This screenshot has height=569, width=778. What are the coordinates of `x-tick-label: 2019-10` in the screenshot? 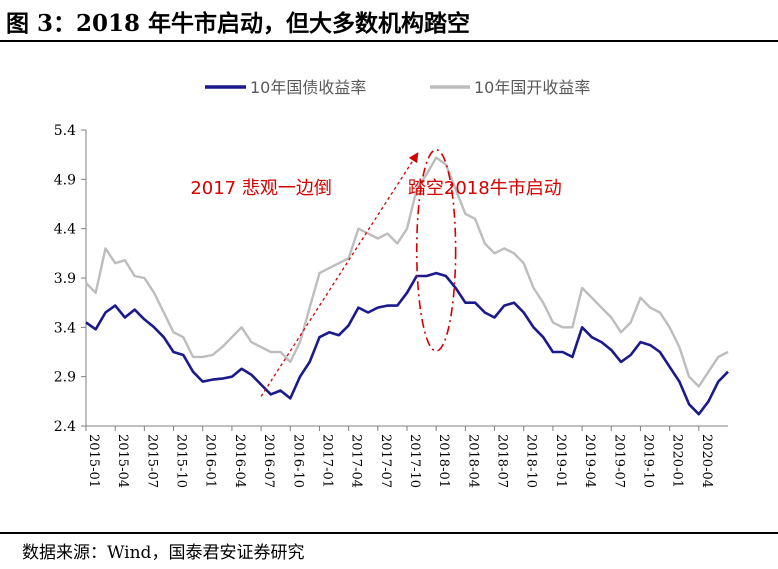 It's located at (647, 461).